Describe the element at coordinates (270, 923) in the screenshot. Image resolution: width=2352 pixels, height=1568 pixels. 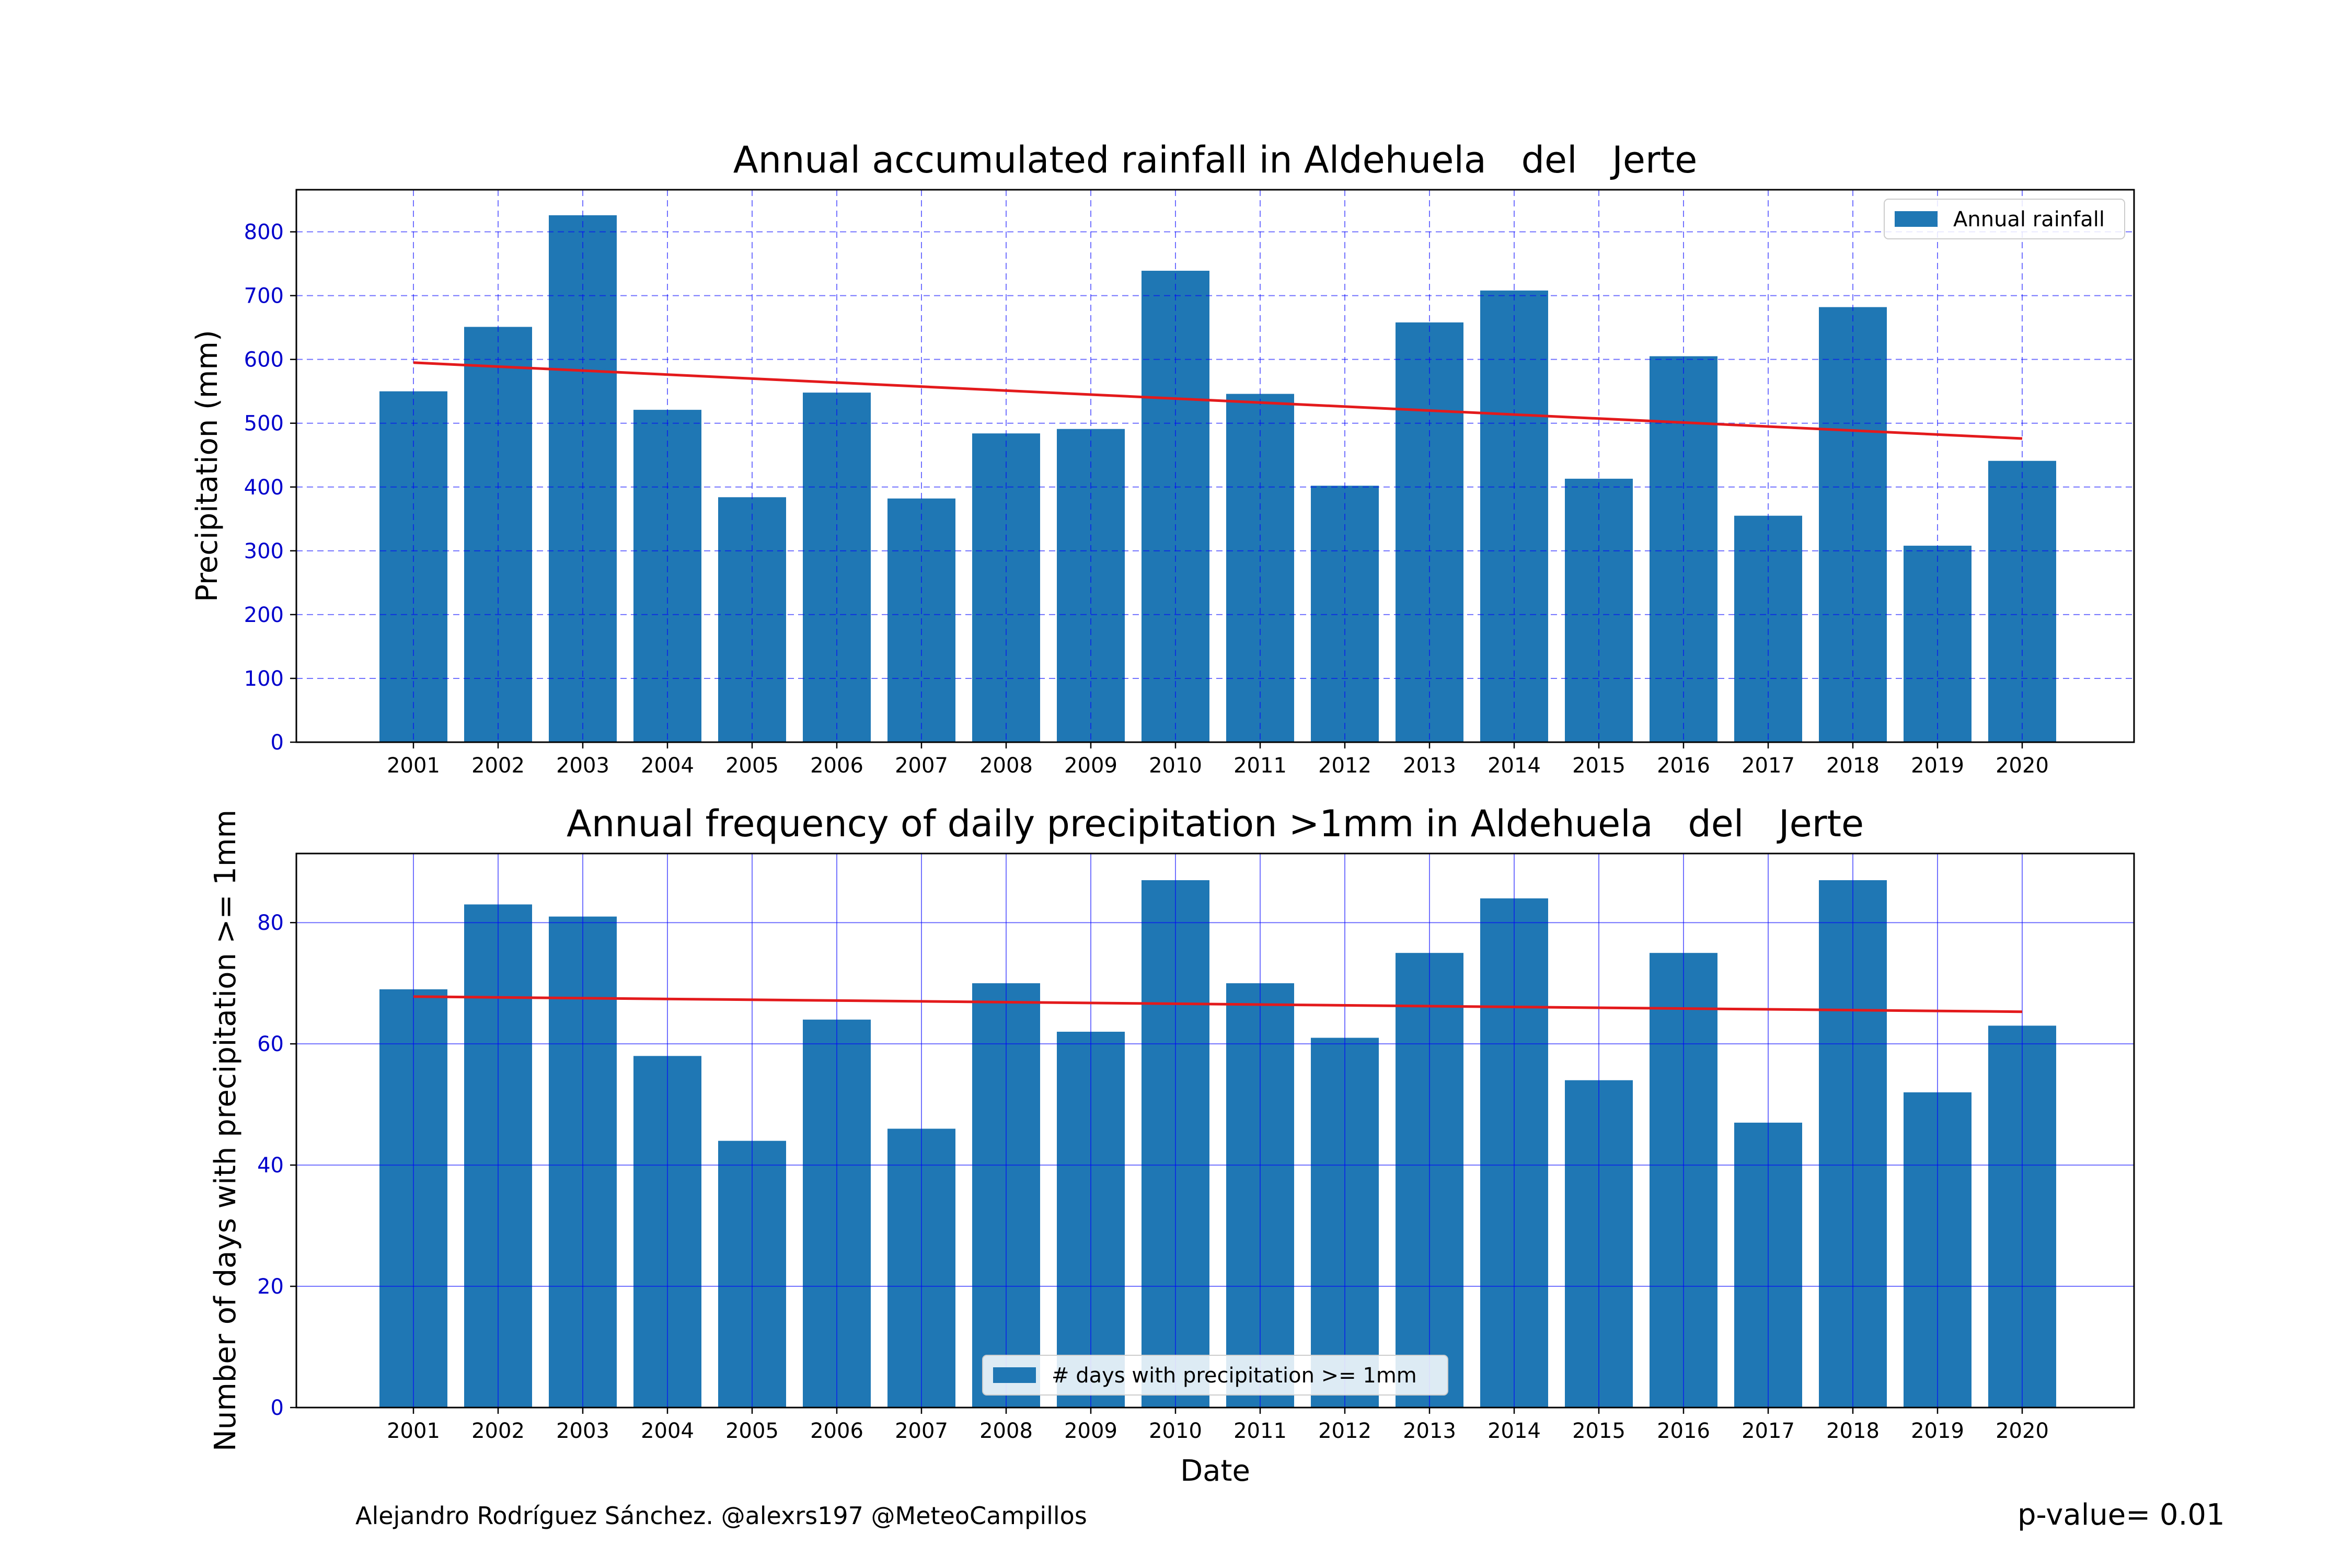
I see `y-tick-label: 80` at that location.